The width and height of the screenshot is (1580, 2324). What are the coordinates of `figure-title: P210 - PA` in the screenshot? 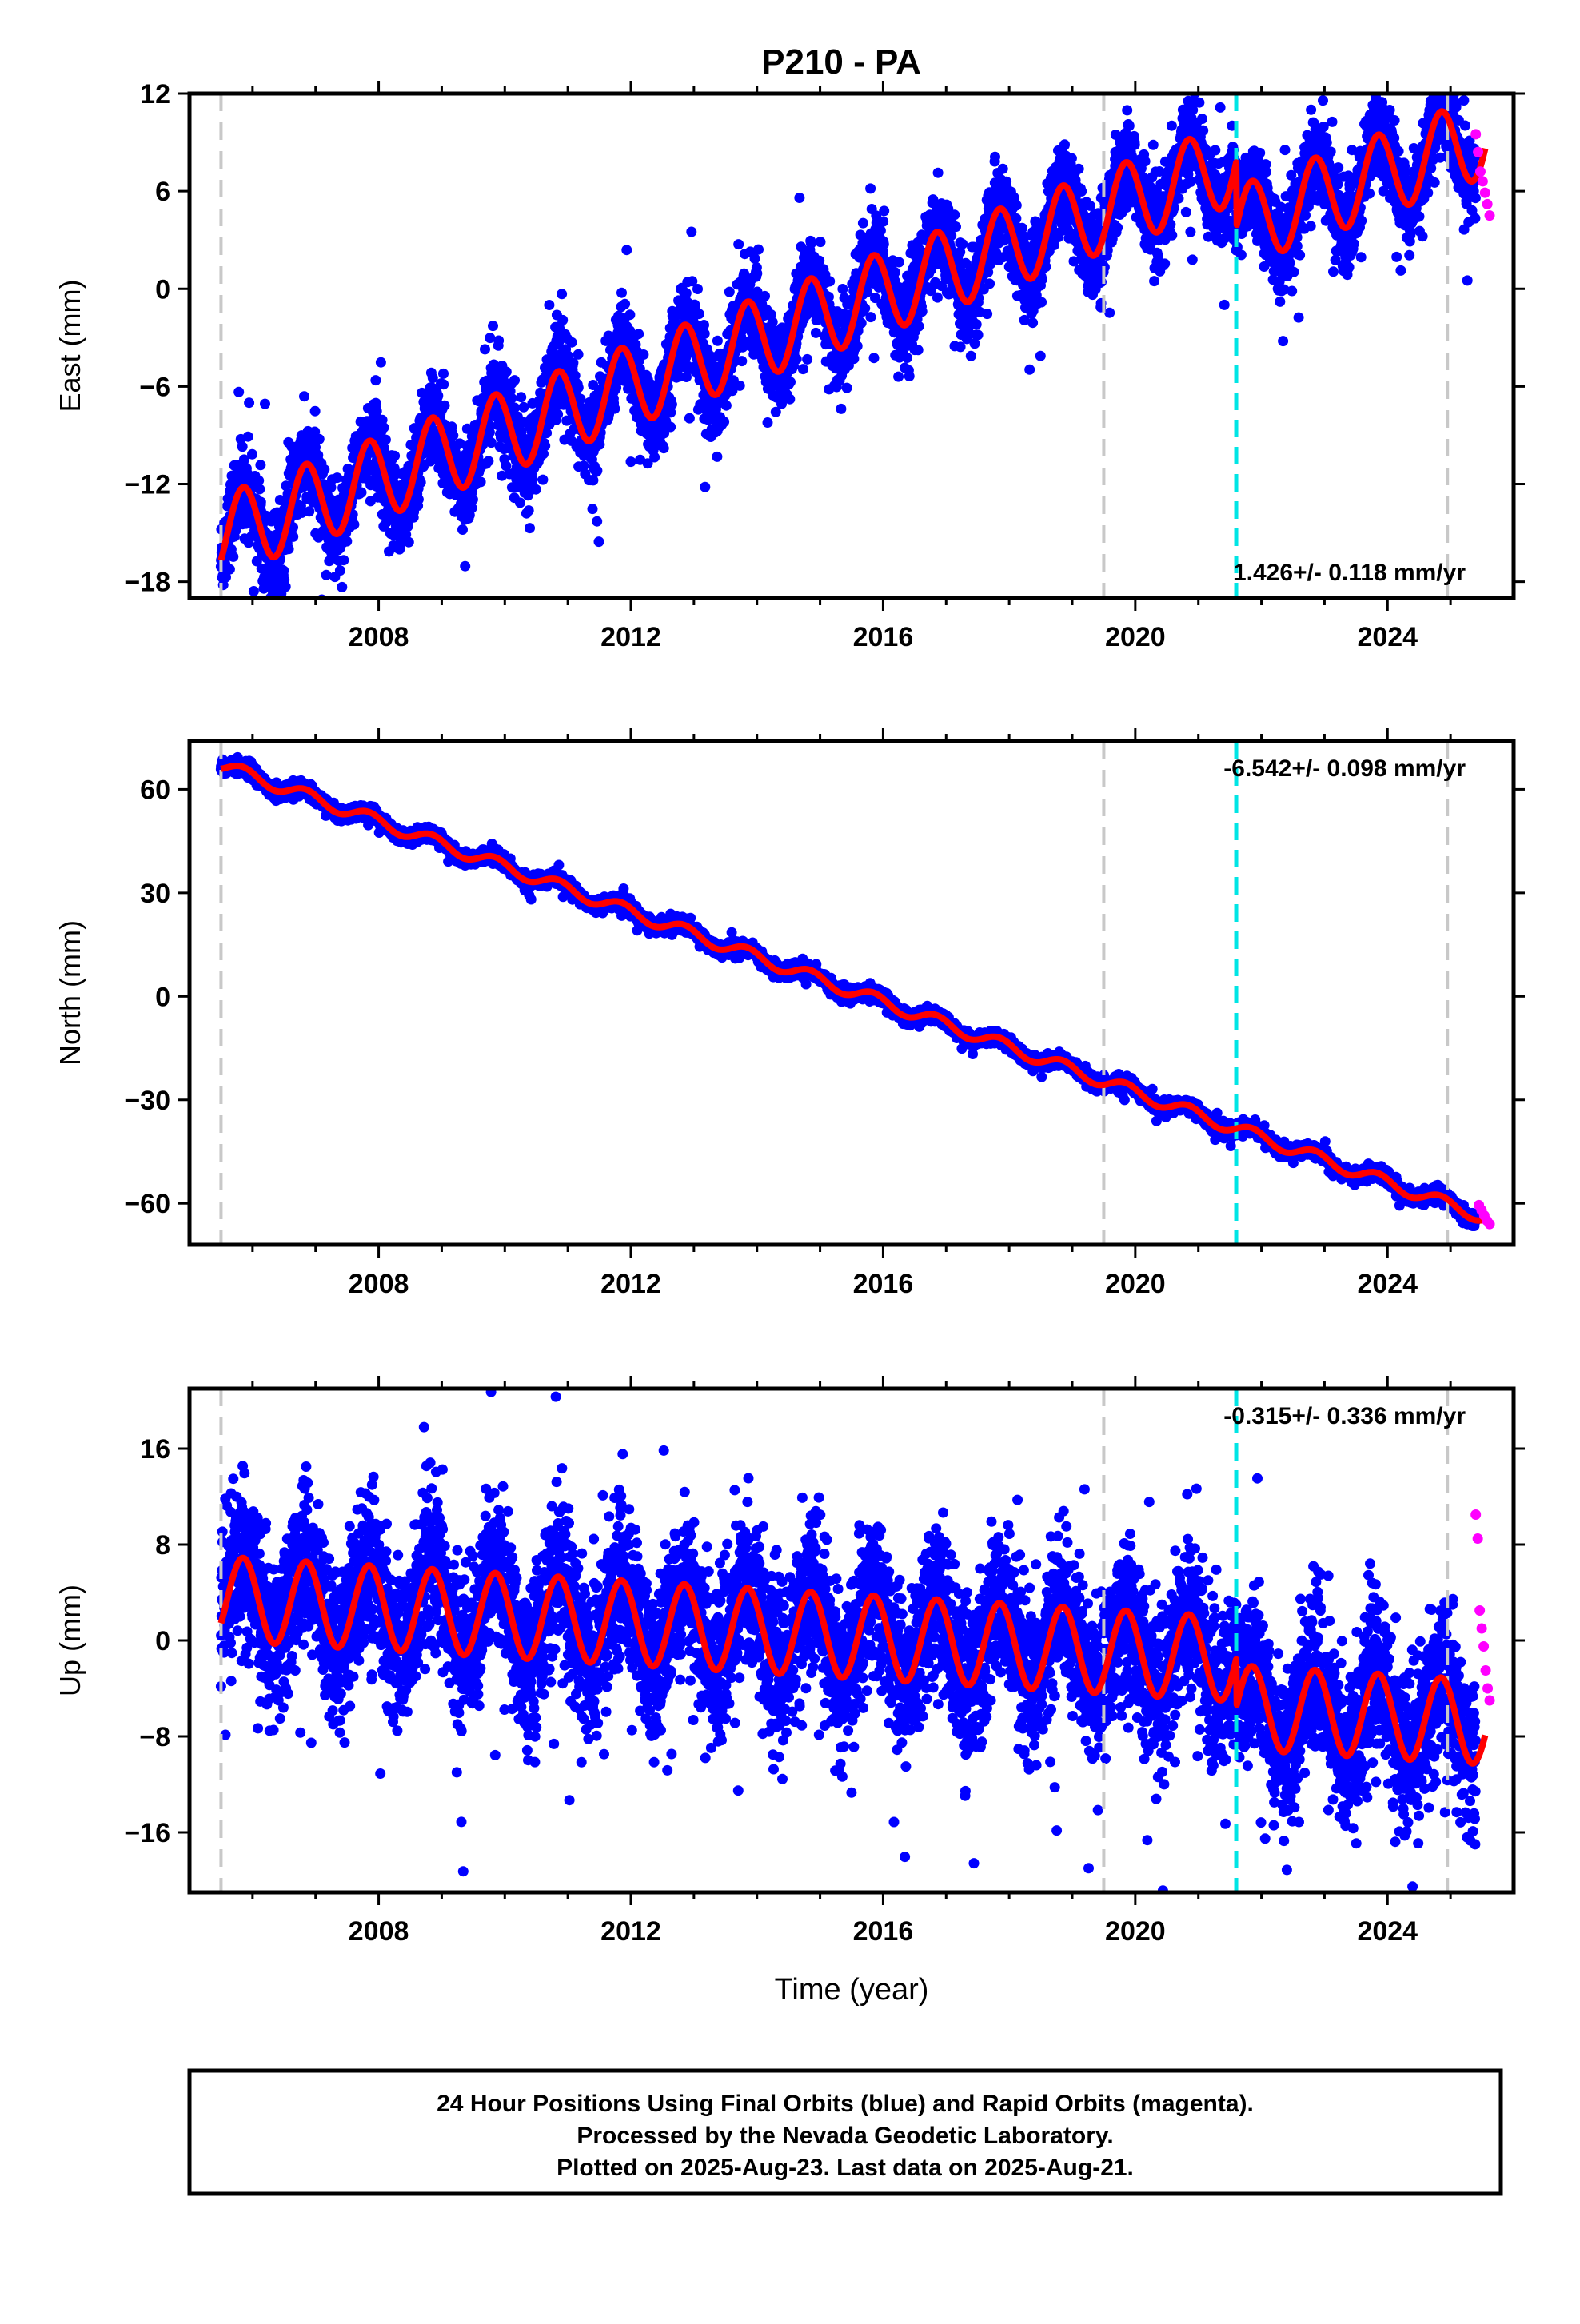 It's located at (841, 62).